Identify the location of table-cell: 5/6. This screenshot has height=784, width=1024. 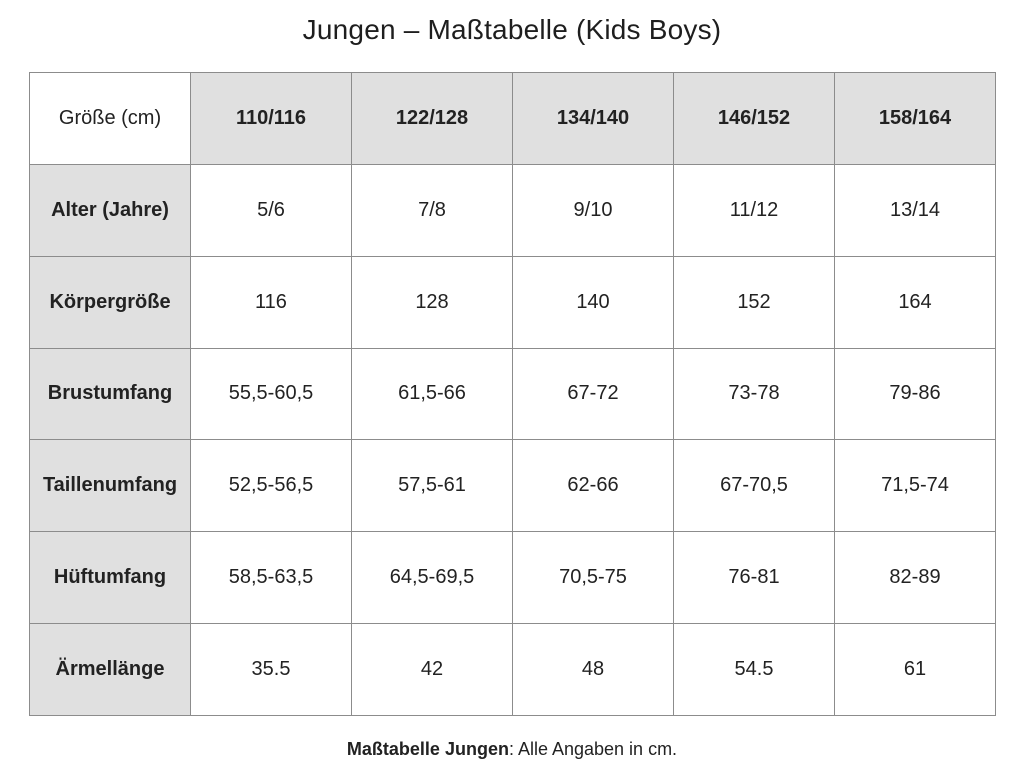
(271, 210).